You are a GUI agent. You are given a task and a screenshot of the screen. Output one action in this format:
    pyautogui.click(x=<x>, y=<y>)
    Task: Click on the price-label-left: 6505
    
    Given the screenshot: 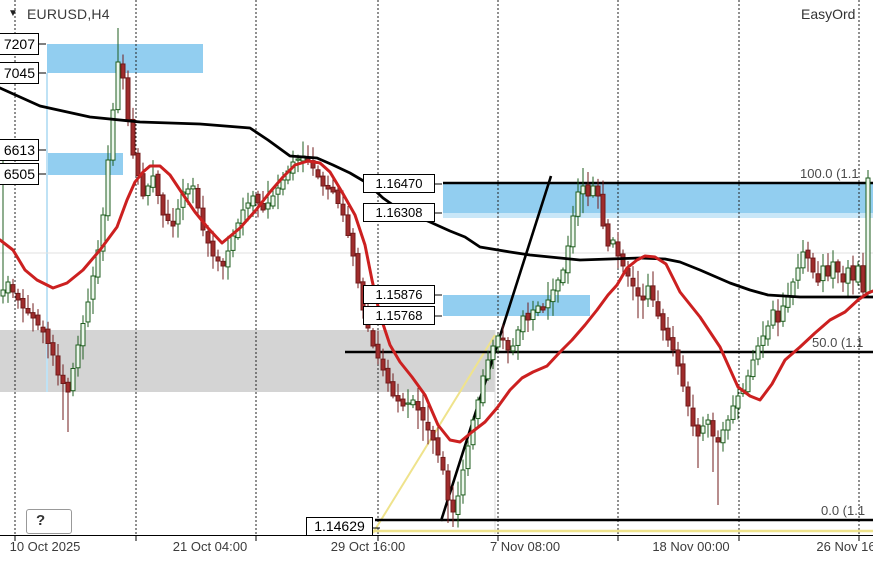 What is the action you would take?
    pyautogui.click(x=19, y=174)
    